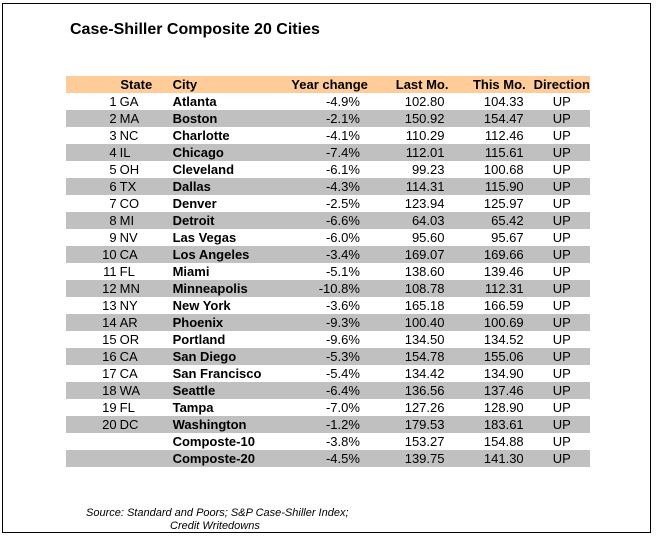 This screenshot has height=536, width=657. What do you see at coordinates (322, 152) in the screenshot?
I see `year-change-cell: -7.4%` at bounding box center [322, 152].